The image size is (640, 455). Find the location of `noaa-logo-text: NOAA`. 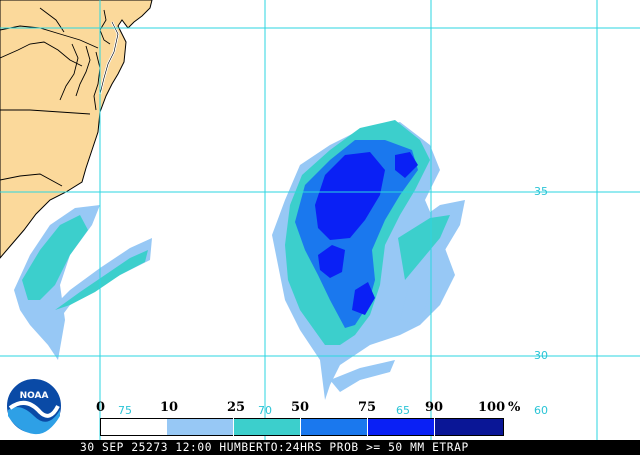

noaa-logo-text: NOAA is located at coordinates (34, 396).